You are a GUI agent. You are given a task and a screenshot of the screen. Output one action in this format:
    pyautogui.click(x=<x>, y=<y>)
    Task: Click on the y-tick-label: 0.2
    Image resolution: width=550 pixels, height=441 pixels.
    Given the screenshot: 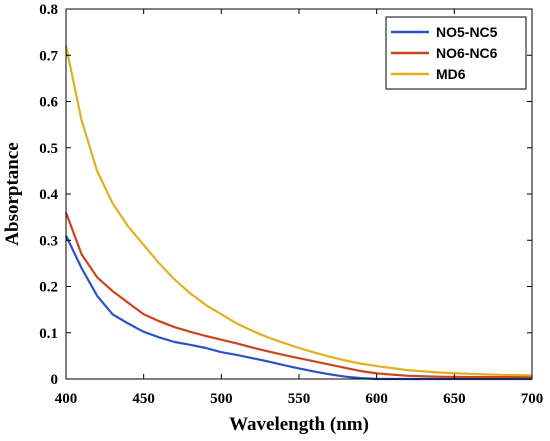 What is the action you would take?
    pyautogui.click(x=48, y=288)
    